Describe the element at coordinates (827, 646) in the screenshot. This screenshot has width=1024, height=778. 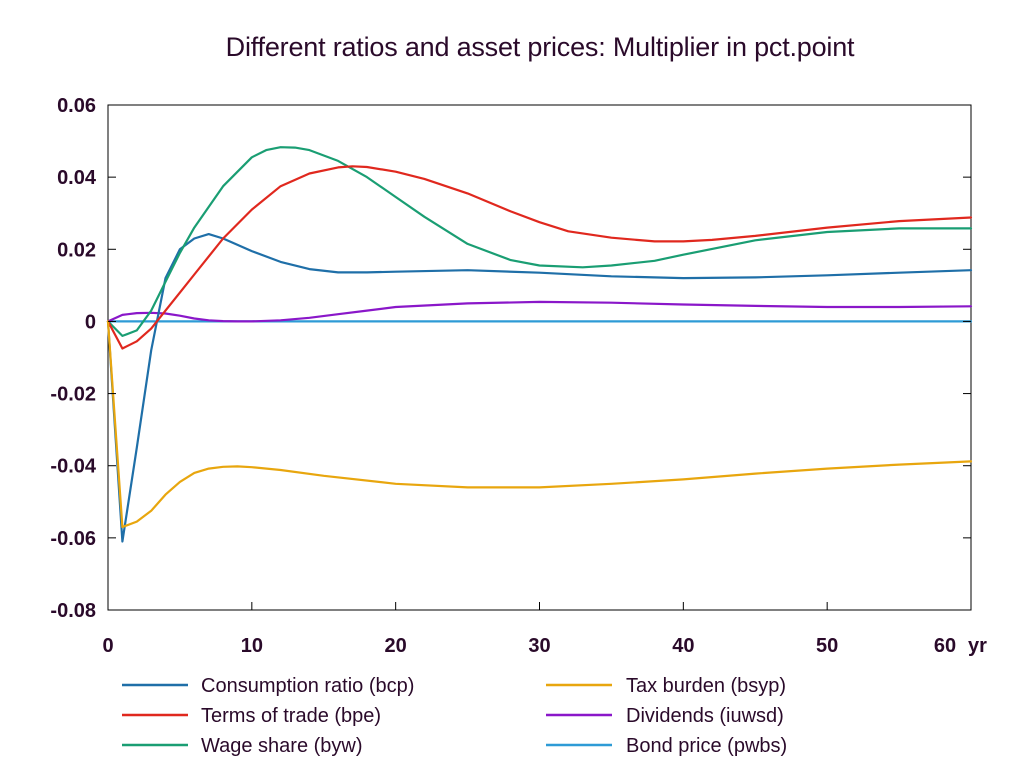
I see `x-tick-label: 50` at that location.